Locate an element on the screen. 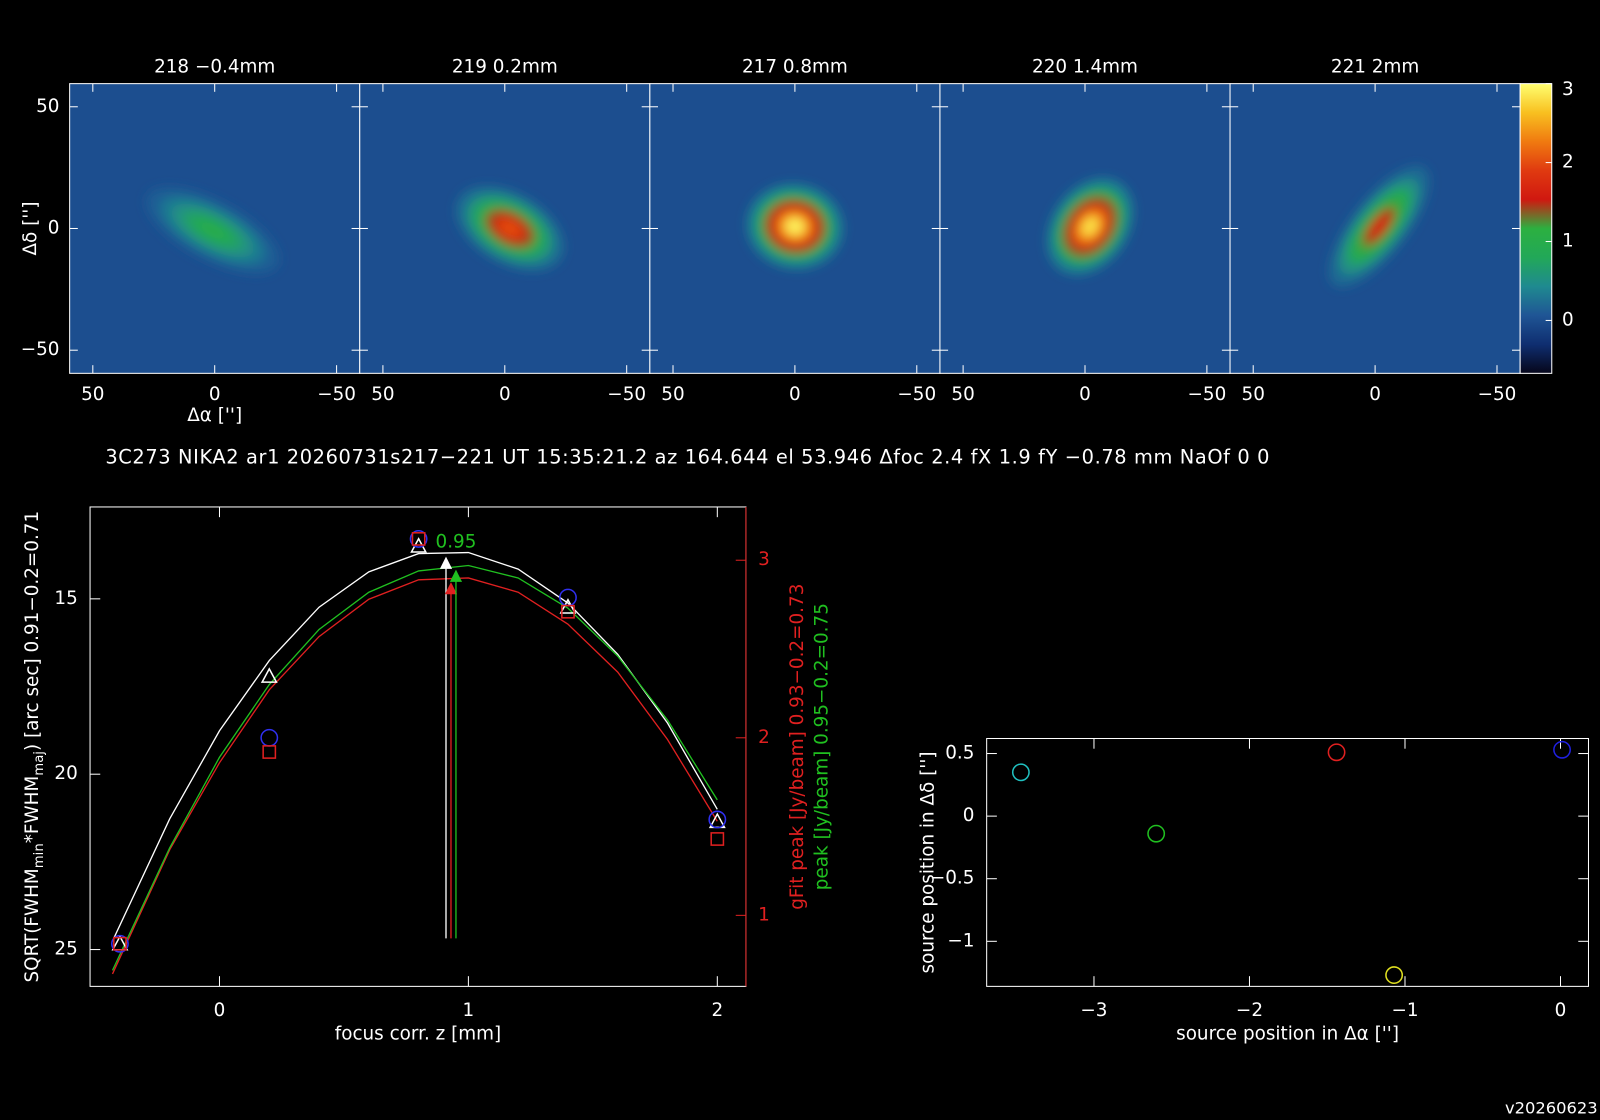 The width and height of the screenshot is (1600, 1120). x-tick-label: −3 is located at coordinates (1093, 1010).